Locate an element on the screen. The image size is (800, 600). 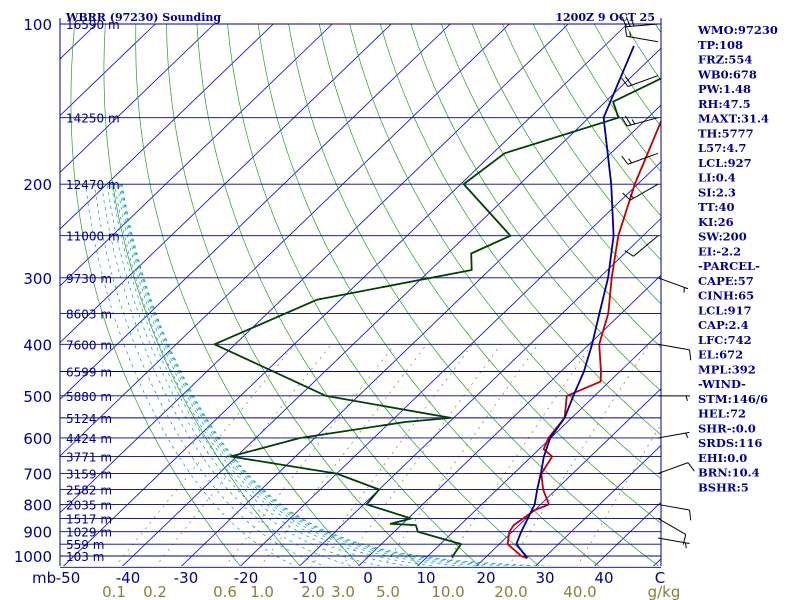
height-label: 9730 m is located at coordinates (89, 279).